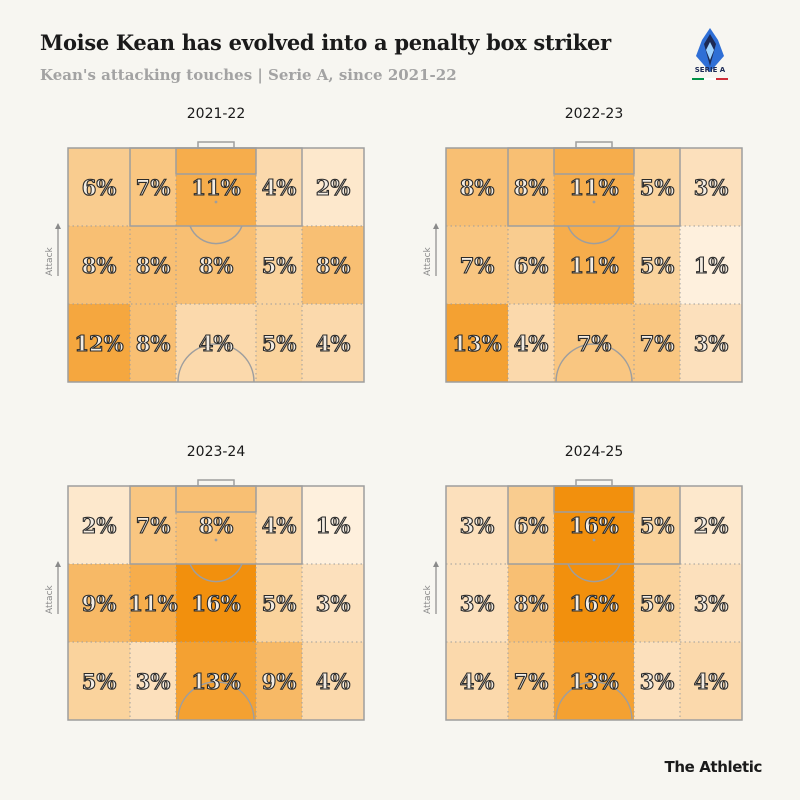 The height and width of the screenshot is (800, 800). Describe the element at coordinates (98, 343) in the screenshot. I see `cell-value-label: 12%` at that location.